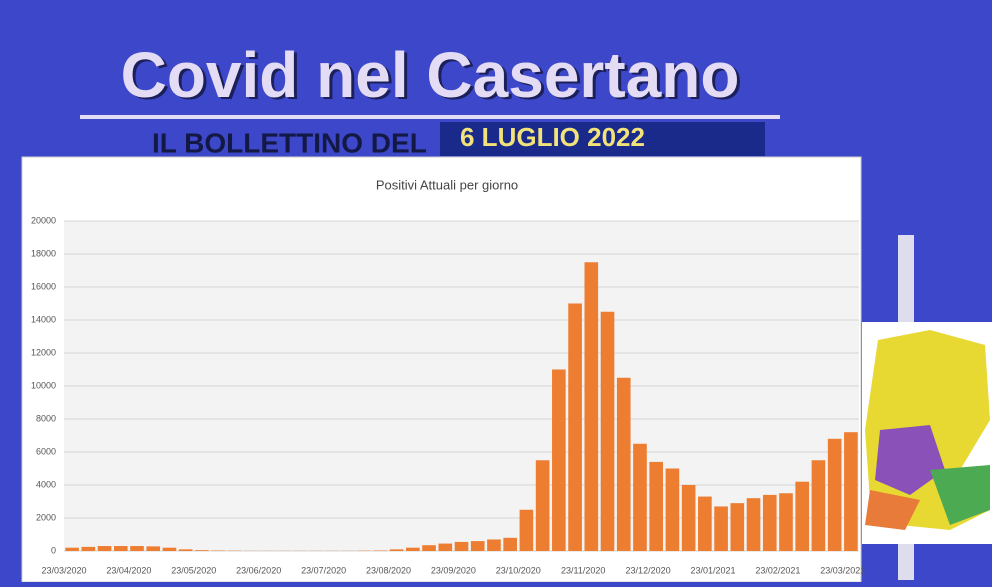 This screenshot has width=992, height=587. What do you see at coordinates (46, 484) in the screenshot?
I see `y-tick-label: 4000` at bounding box center [46, 484].